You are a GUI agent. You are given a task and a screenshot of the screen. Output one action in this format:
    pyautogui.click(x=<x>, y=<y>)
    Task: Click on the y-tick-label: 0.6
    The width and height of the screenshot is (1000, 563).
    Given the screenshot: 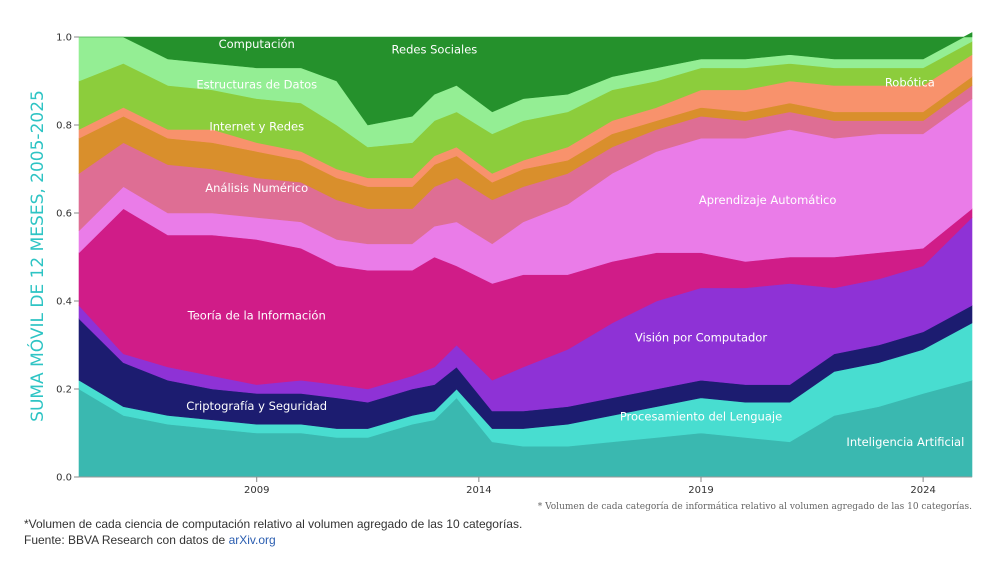 What is the action you would take?
    pyautogui.click(x=64, y=214)
    